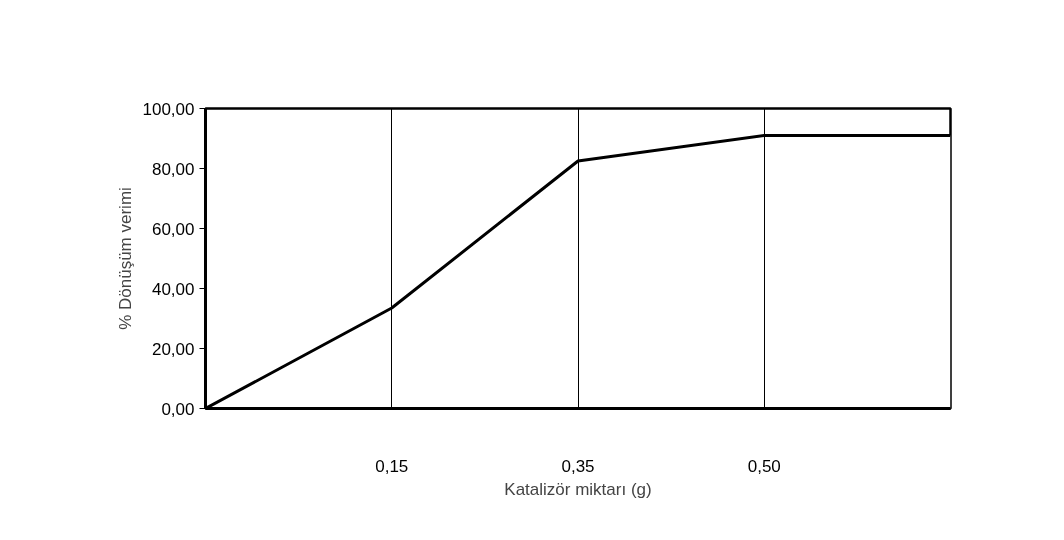  Describe the element at coordinates (125, 258) in the screenshot. I see `y-axis-title: % Dönüşüm verimi` at that location.